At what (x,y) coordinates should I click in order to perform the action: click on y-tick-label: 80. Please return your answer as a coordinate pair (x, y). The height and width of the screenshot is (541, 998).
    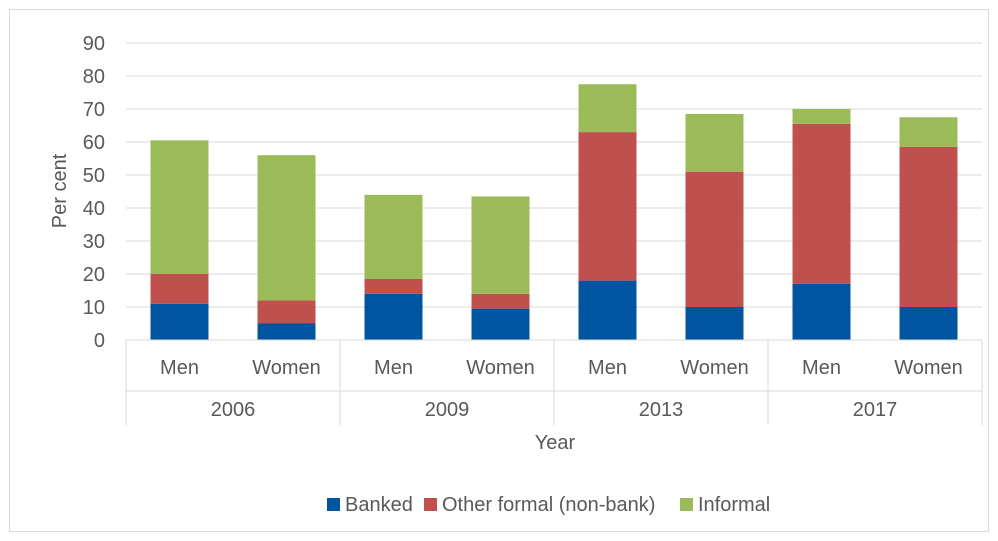
    Looking at the image, I should click on (94, 77).